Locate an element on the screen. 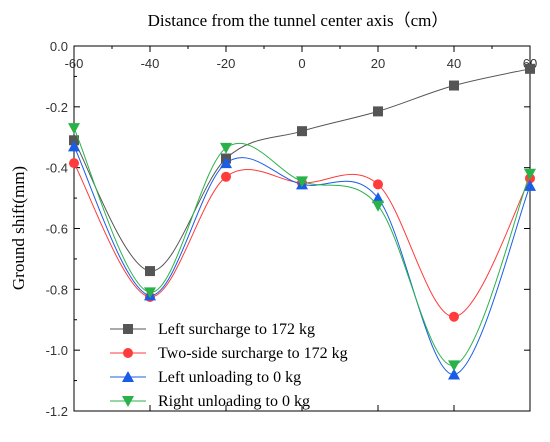  chart-title: Distance from the tunnel center axis（cm） is located at coordinates (298, 20).